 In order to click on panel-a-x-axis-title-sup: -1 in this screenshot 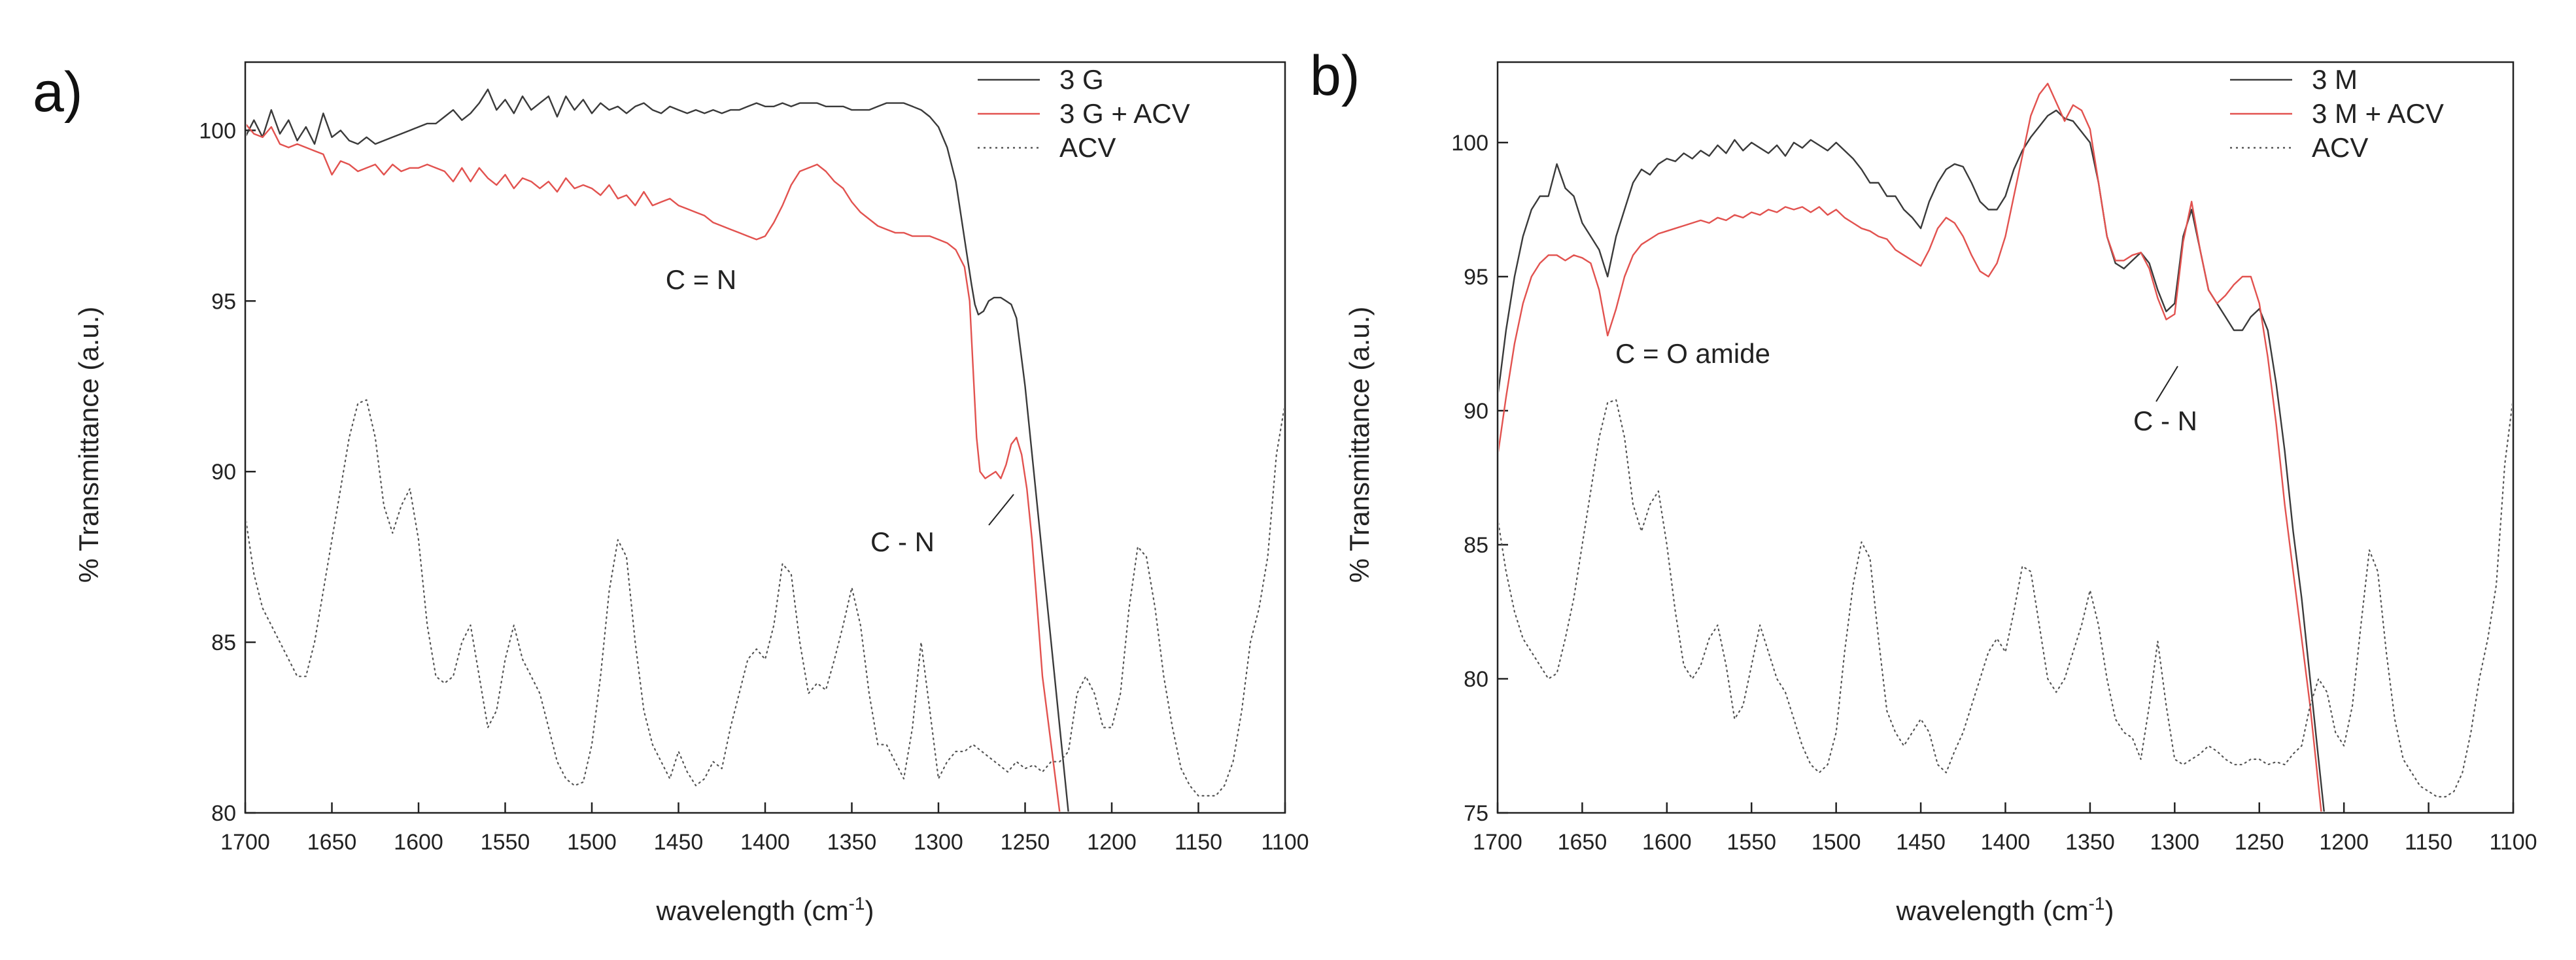, I will do `click(857, 903)`.